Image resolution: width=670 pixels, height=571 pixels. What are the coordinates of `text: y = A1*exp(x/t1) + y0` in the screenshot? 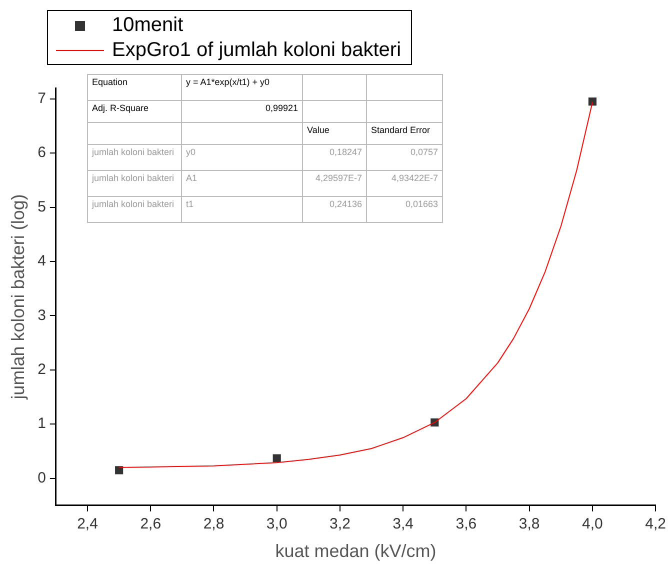 It's located at (242, 87).